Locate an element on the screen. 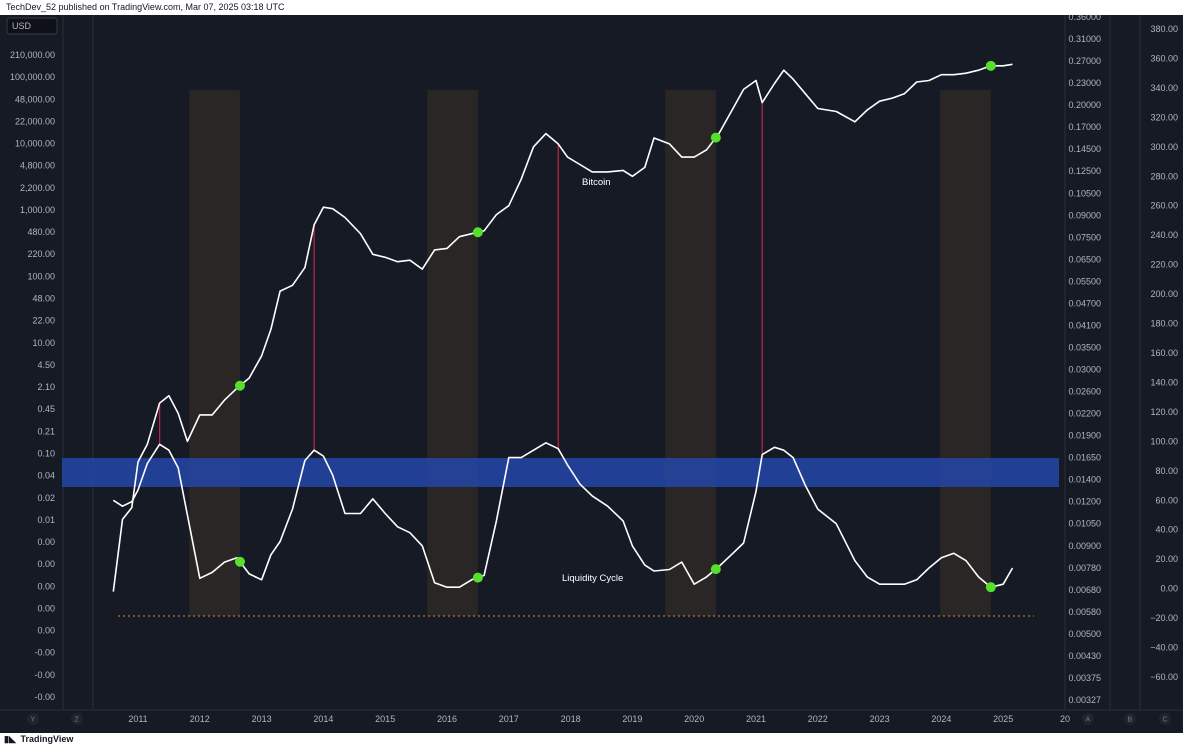 The height and width of the screenshot is (745, 1183). mid-tick-label: 0.36000 is located at coordinates (1084, 18).